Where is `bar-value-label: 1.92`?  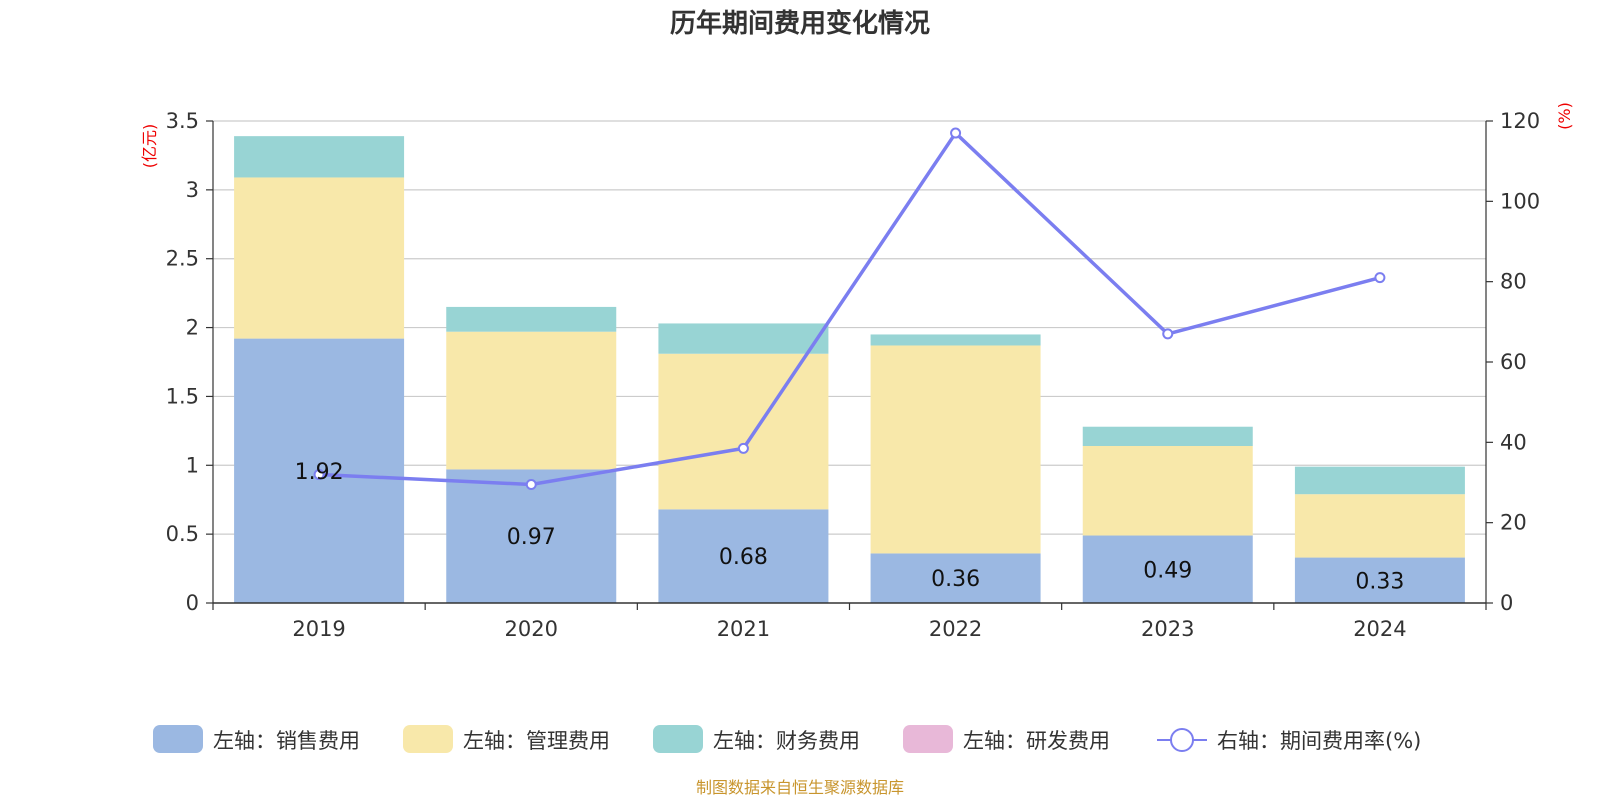 bar-value-label: 1.92 is located at coordinates (319, 472).